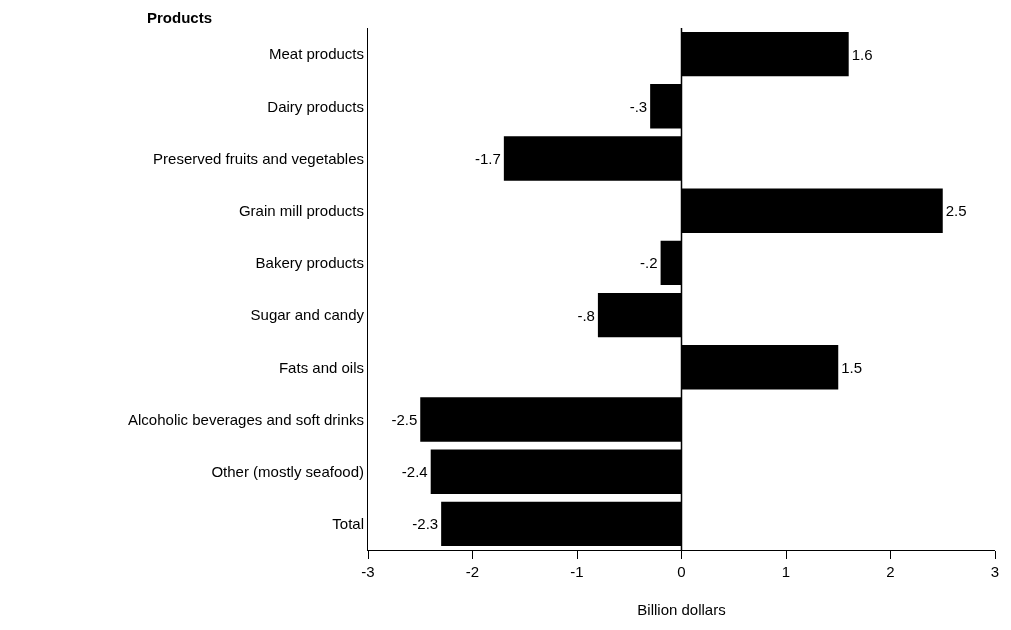 This screenshot has height=630, width=1011. What do you see at coordinates (315, 106) in the screenshot?
I see `y-tick-label: Dairy products` at bounding box center [315, 106].